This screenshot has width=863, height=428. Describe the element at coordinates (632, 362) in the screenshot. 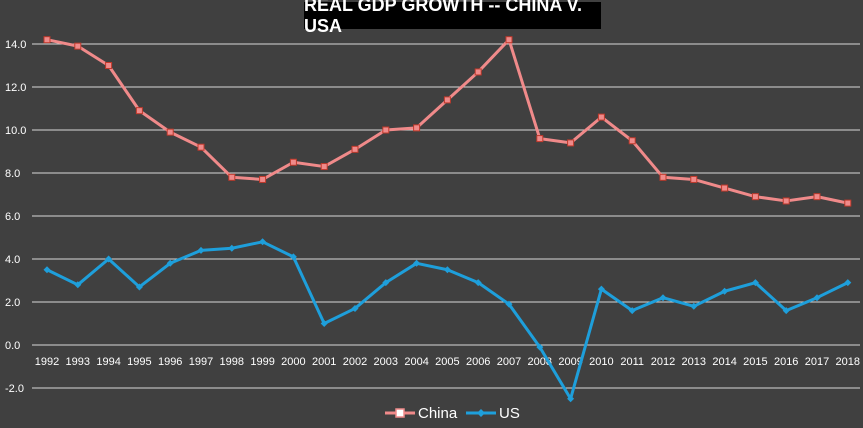

I see `x-tick-label: 2011` at that location.